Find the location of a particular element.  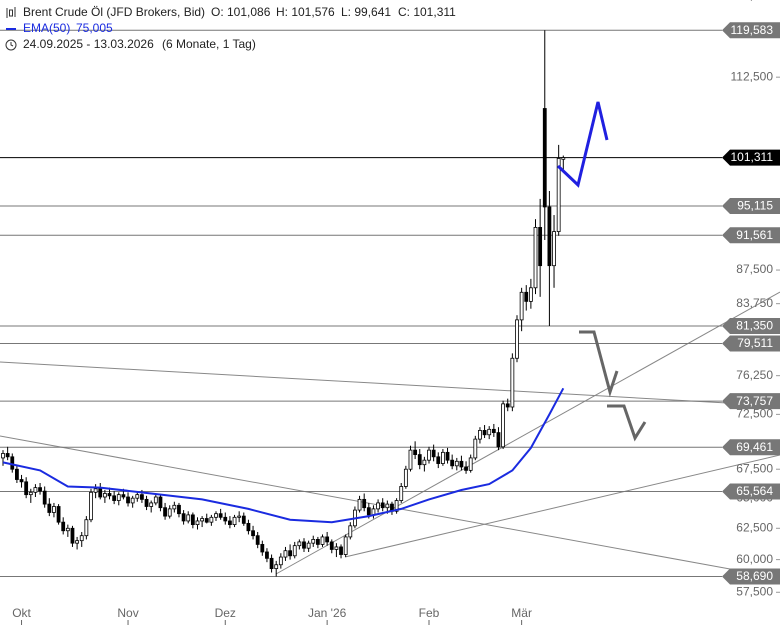

level-label: 101,311 is located at coordinates (752, 157).